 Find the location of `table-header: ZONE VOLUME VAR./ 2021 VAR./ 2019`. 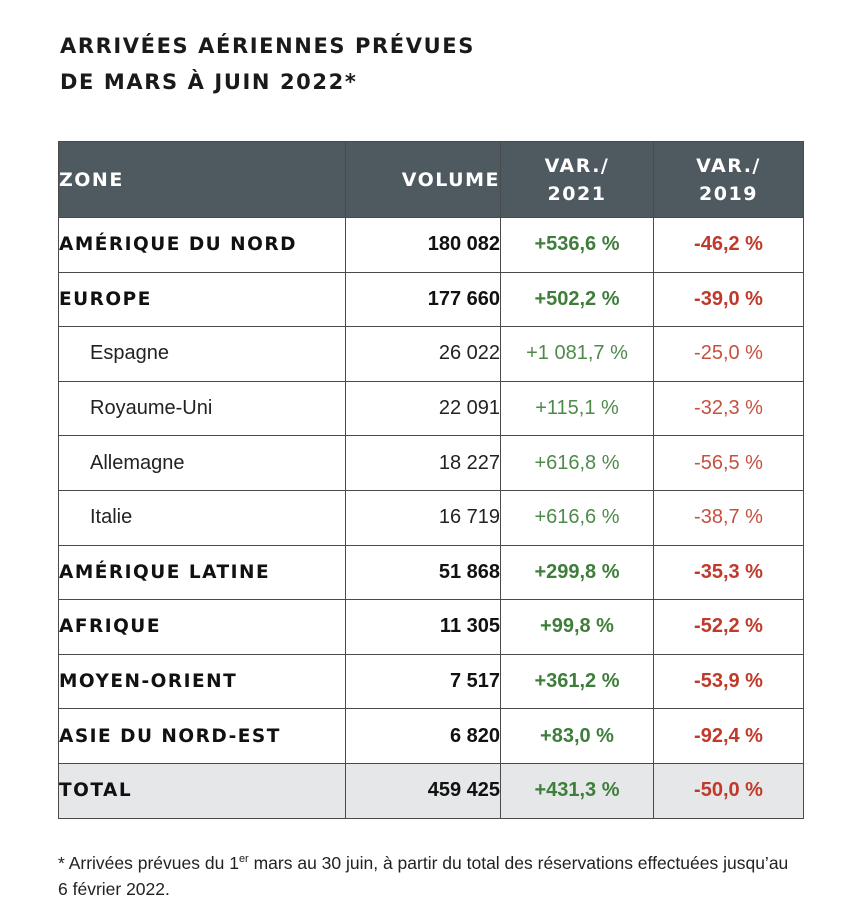

table-header: ZONE VOLUME VAR./ 2021 VAR./ 2019 is located at coordinates (431, 179).